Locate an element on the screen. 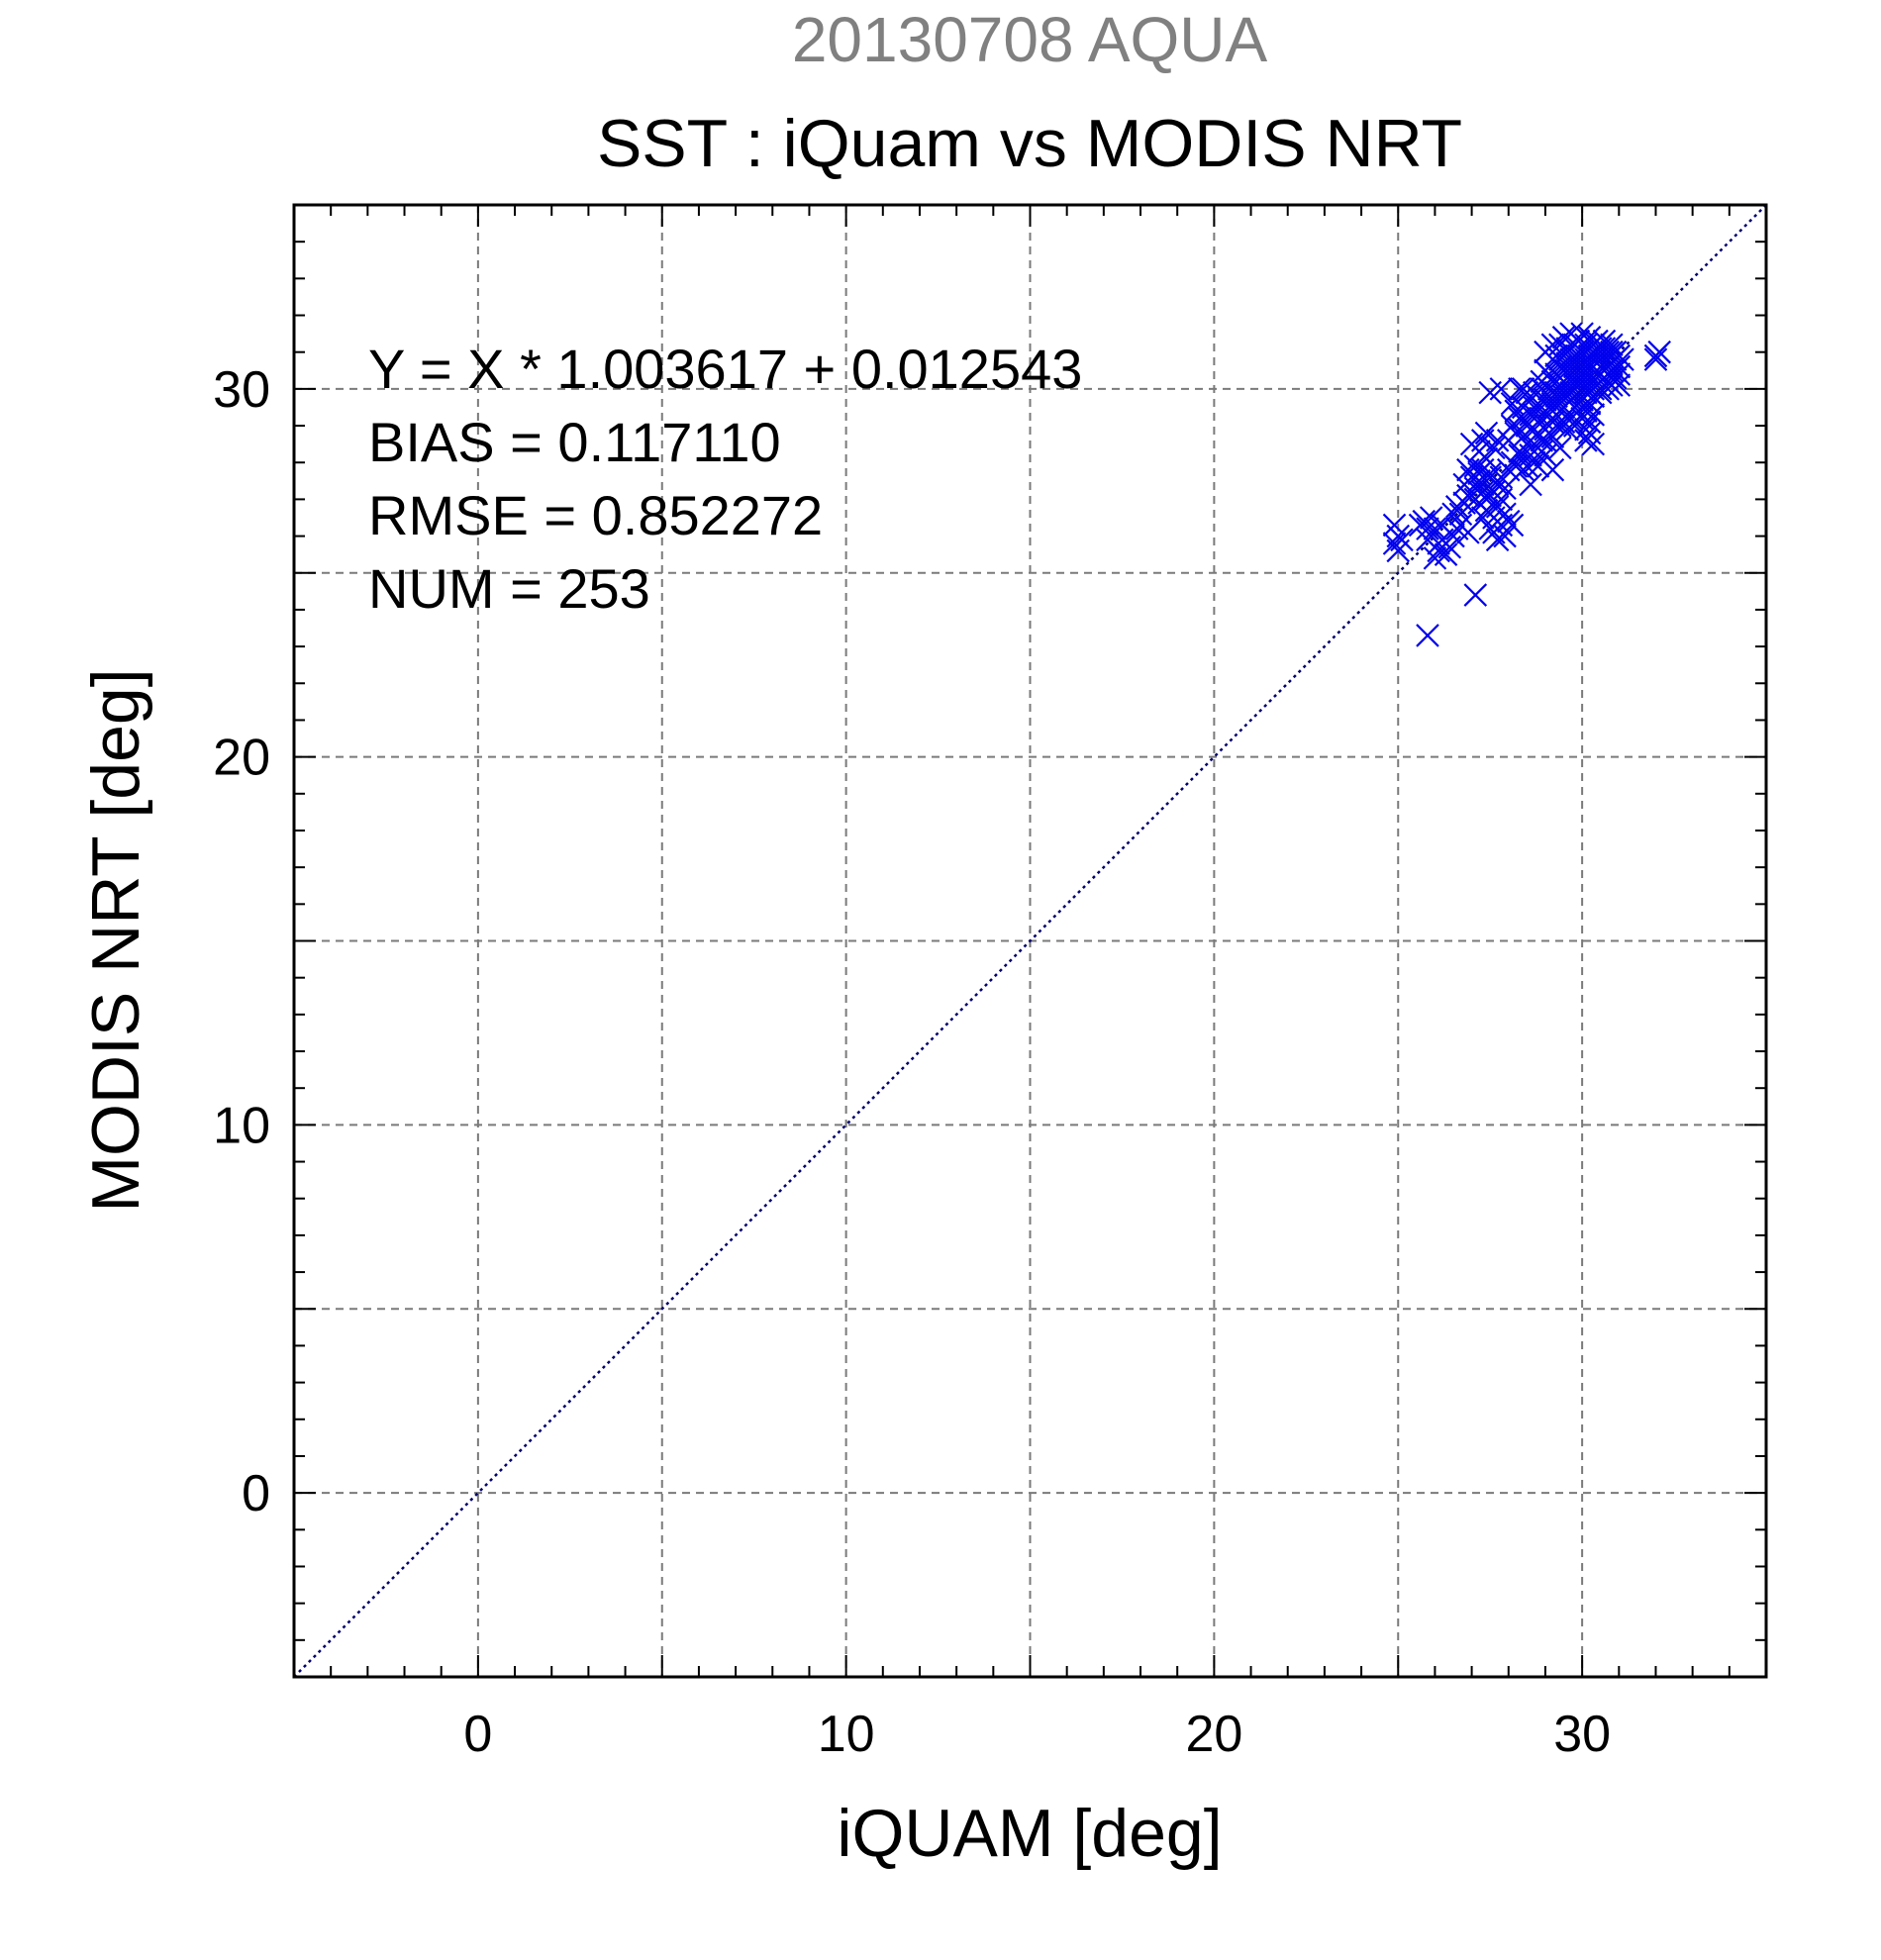 Image resolution: width=1881 pixels, height=1960 pixels. x-tick-labels: 0 10 20 30 is located at coordinates (1037, 1734).